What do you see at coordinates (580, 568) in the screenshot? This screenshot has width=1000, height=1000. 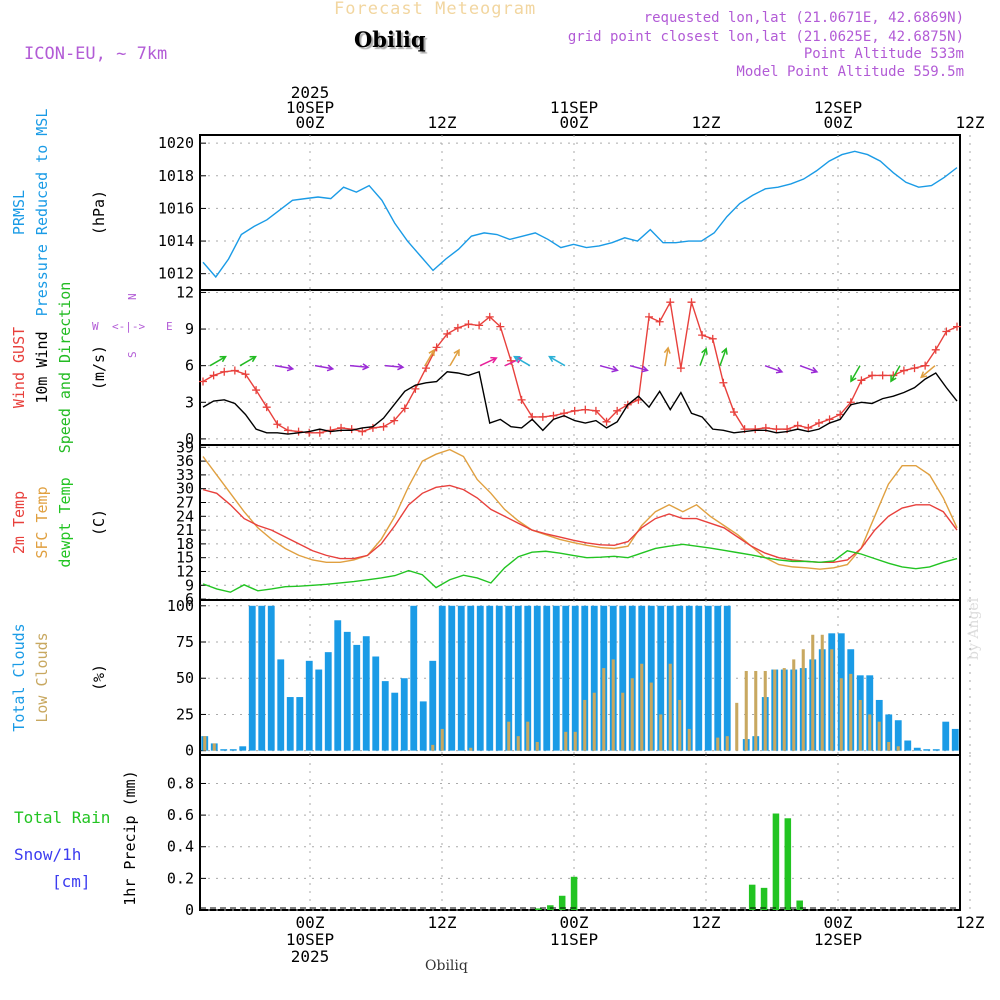 I see `series-line-dewpt-temp` at bounding box center [580, 568].